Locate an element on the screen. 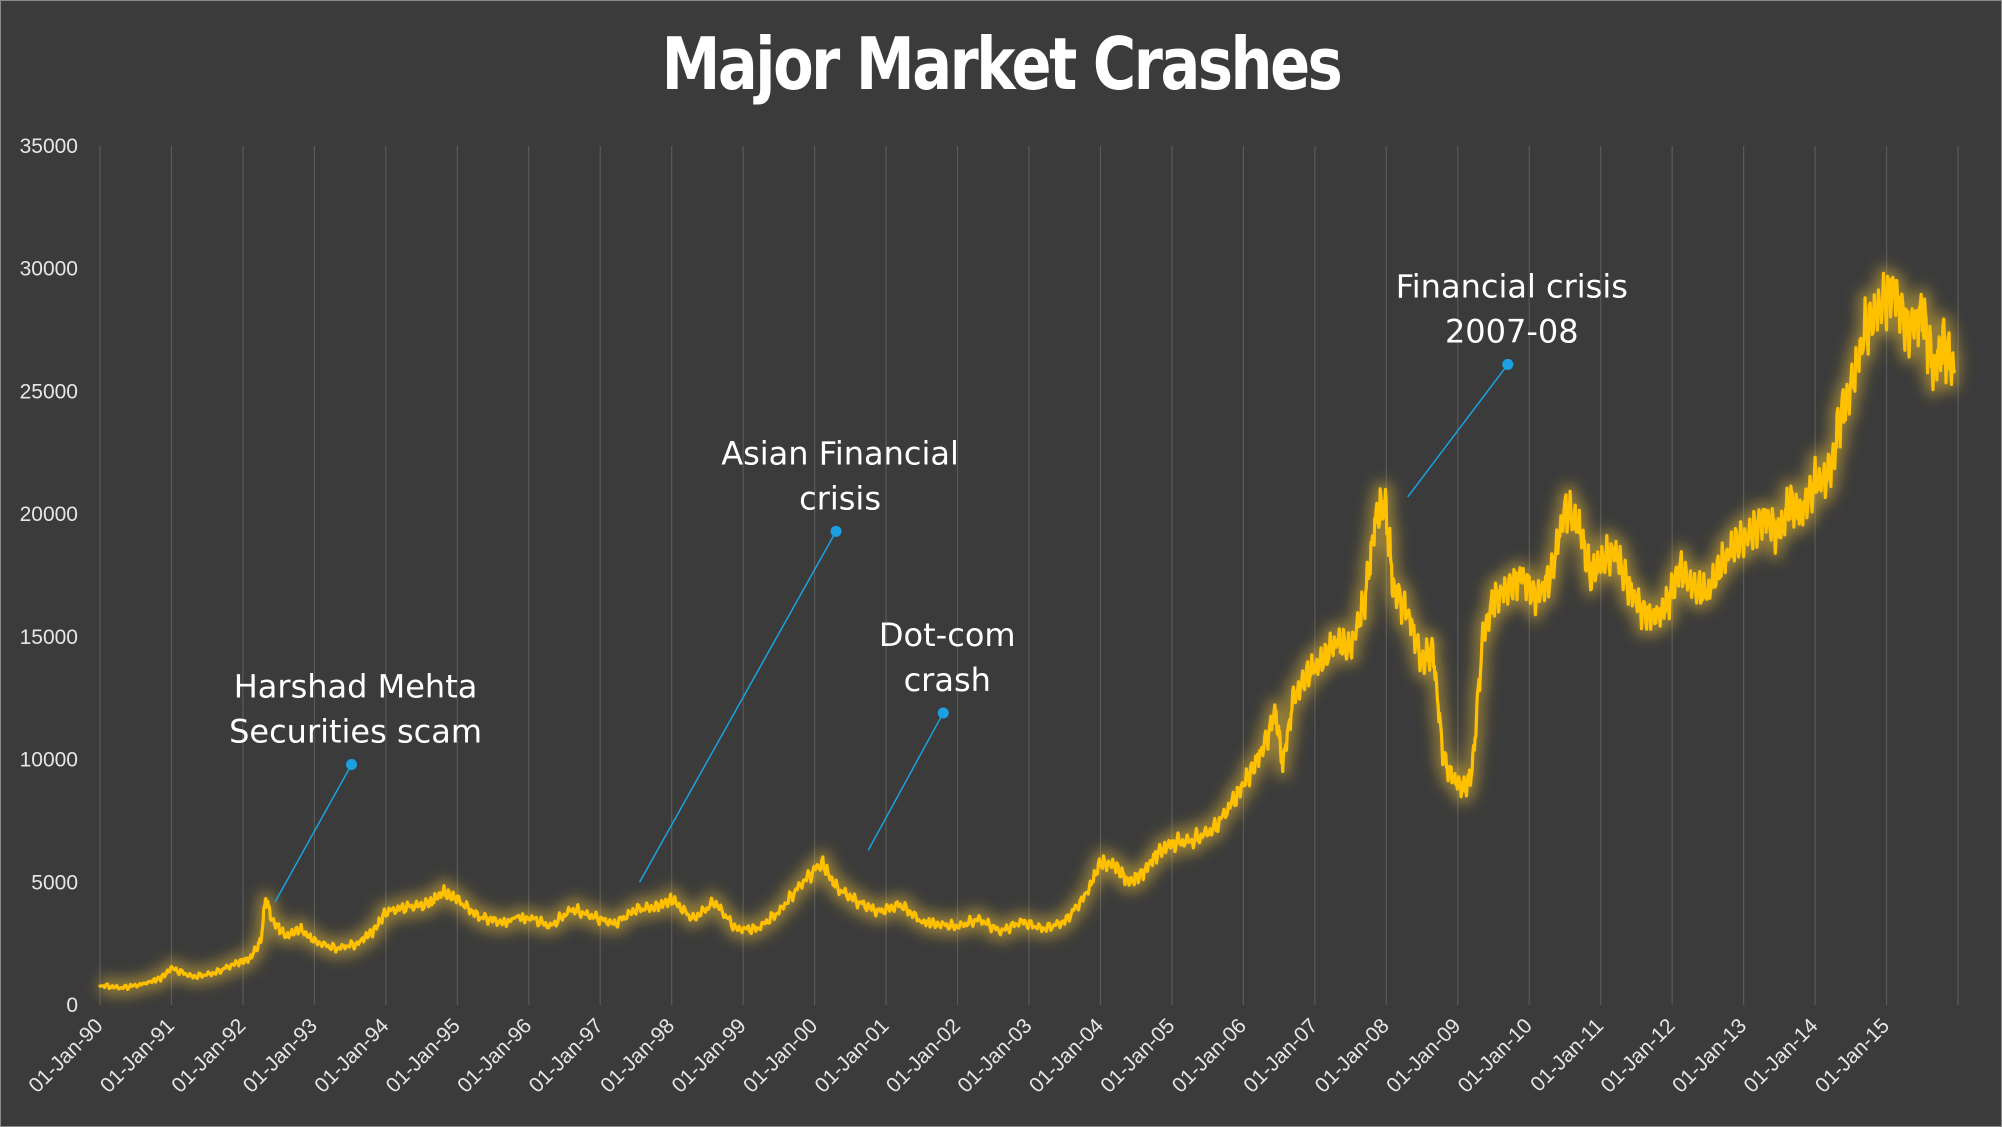 The image size is (2002, 1127). x-tick-label: 01-Jan-98 is located at coordinates (637, 1055).